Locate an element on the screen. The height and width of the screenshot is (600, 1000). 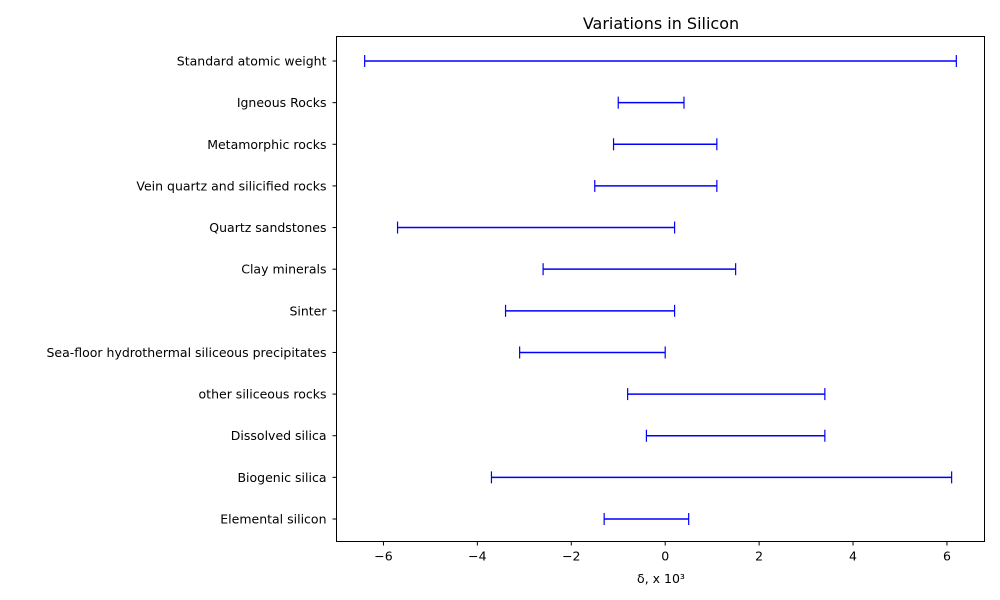
y-tick-label: Metamorphic rocks is located at coordinates (266, 144).